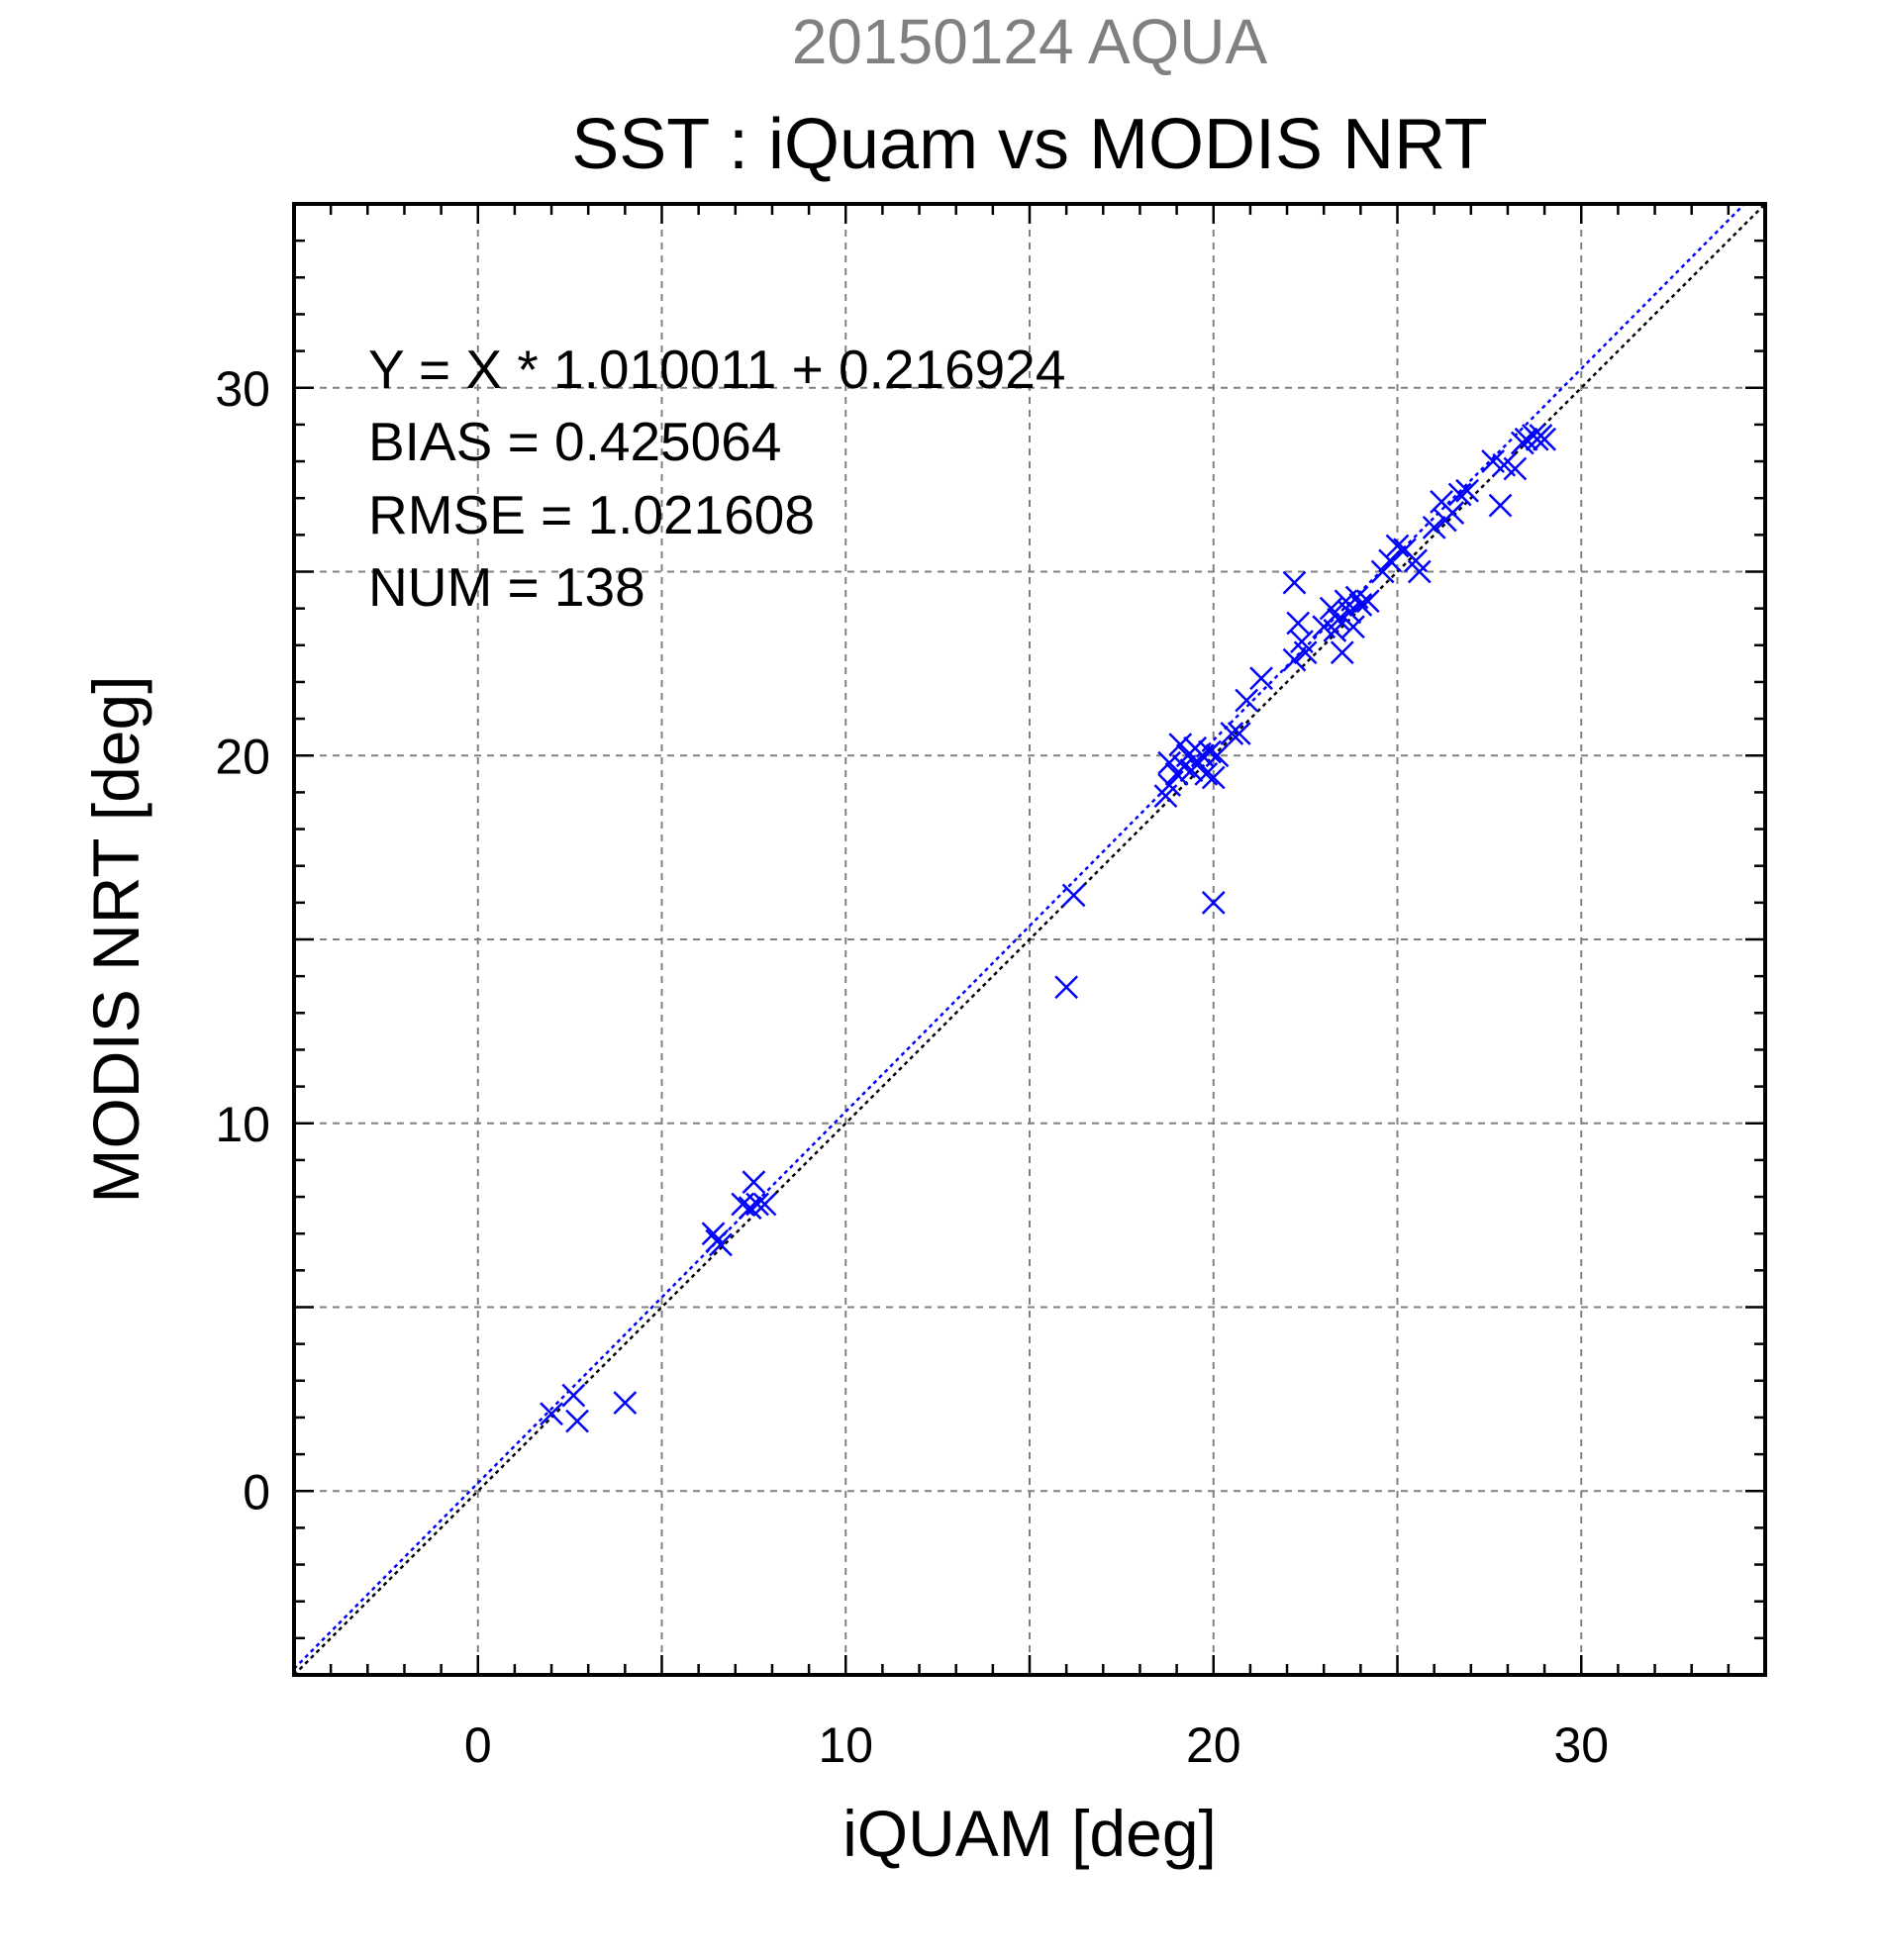 This screenshot has height=1960, width=1881. Describe the element at coordinates (478, 1745) in the screenshot. I see `x-tick-label: 0` at that location.